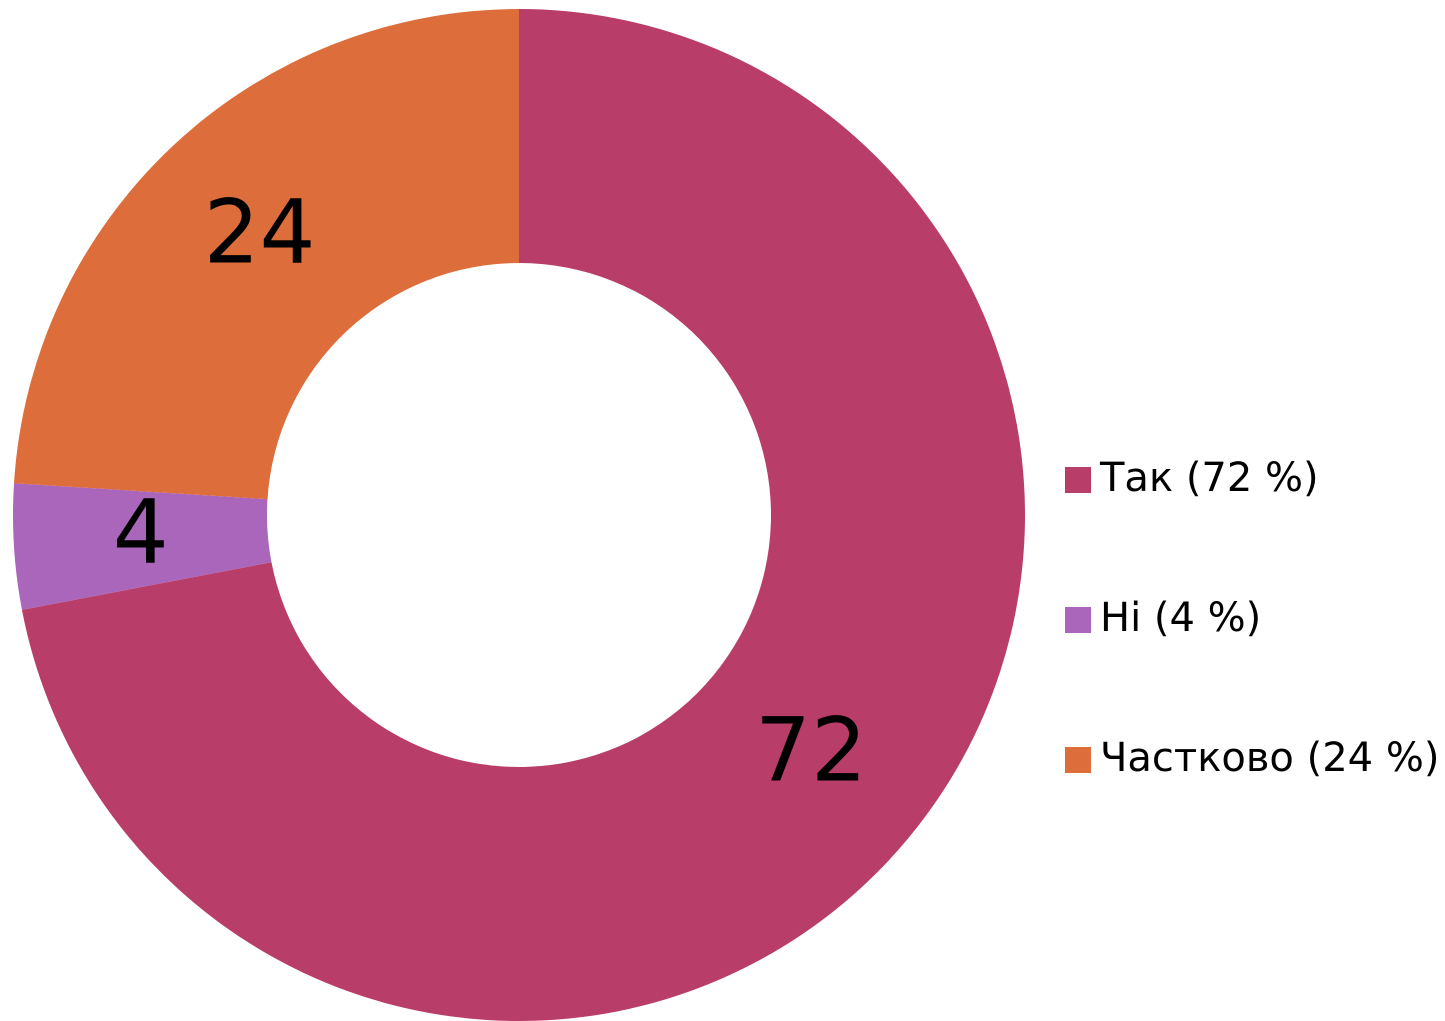  Describe the element at coordinates (1180, 618) in the screenshot. I see `legend-label: Ні (4 %)` at that location.